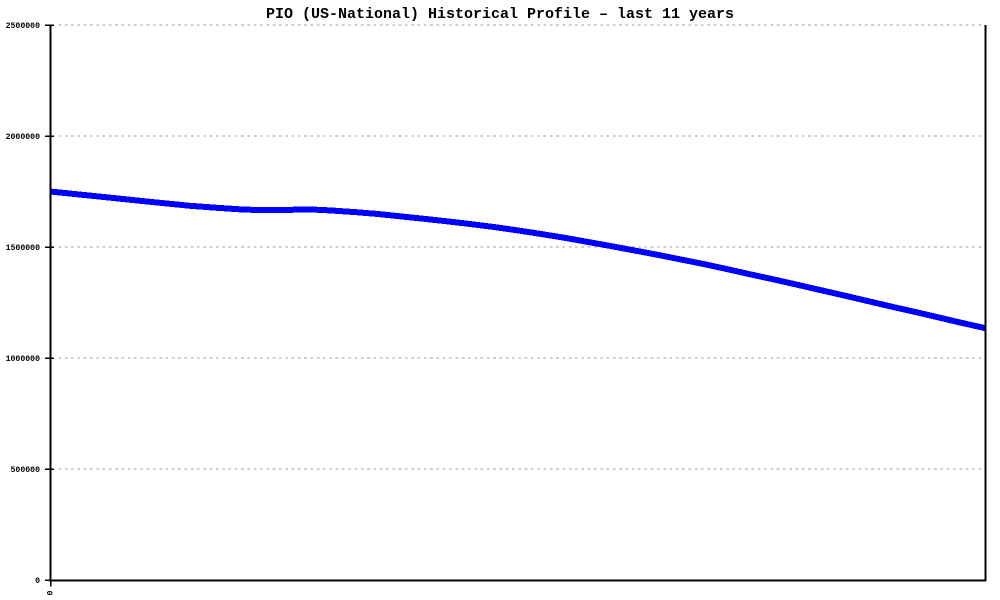 The height and width of the screenshot is (600, 1000). I want to click on svg-text: 1000000, so click(23, 359).